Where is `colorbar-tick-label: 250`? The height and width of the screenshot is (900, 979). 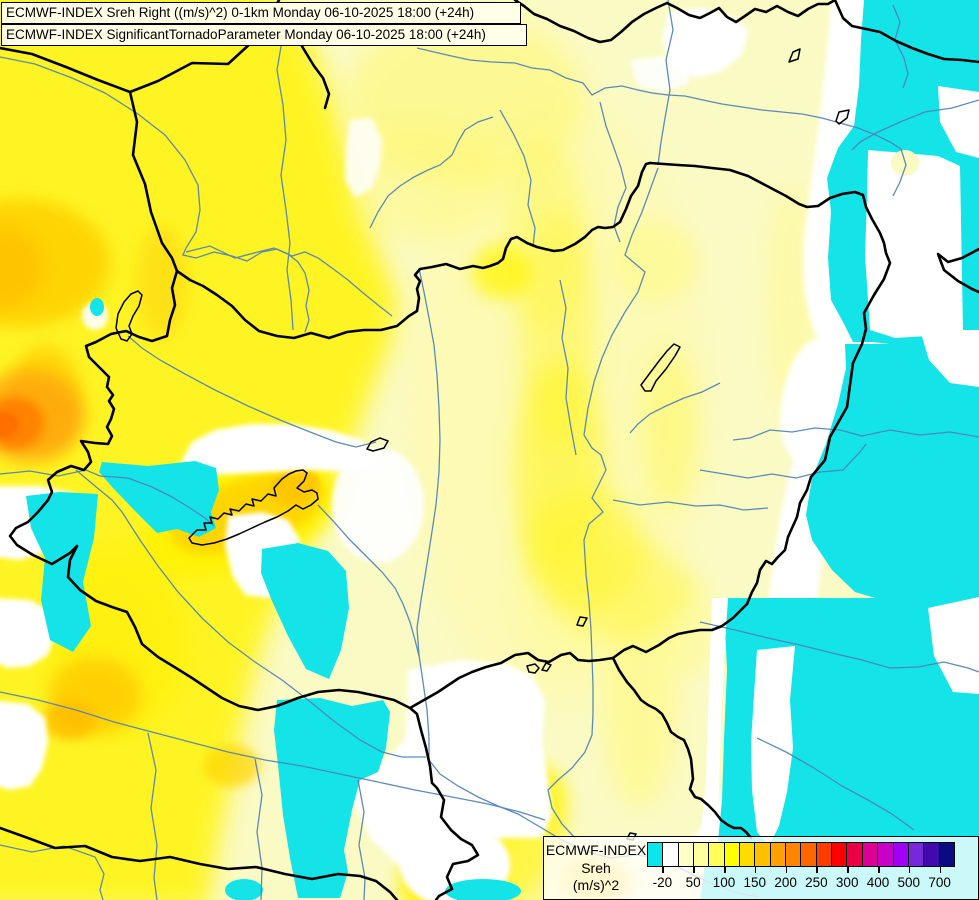
colorbar-tick-label: 250 is located at coordinates (816, 882).